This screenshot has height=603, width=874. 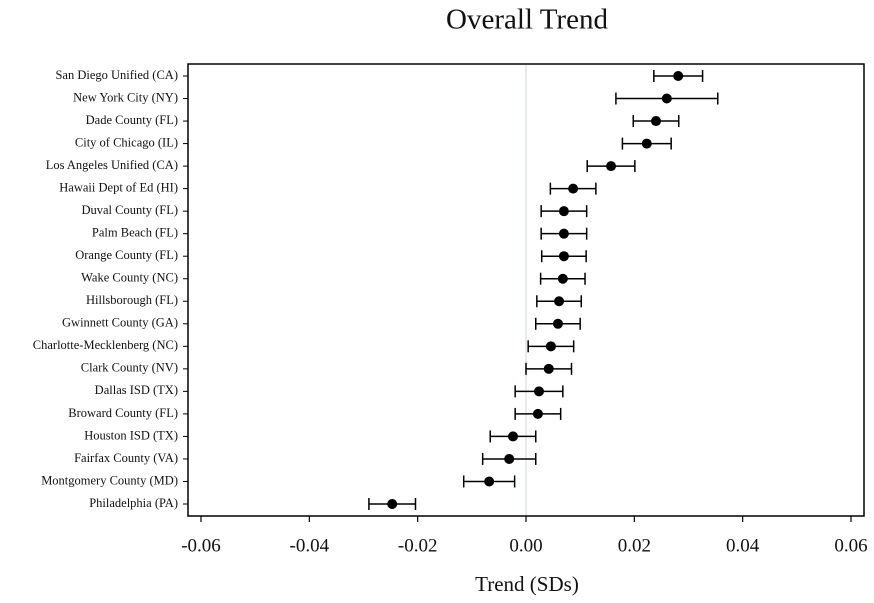 I want to click on y-tick-label: New York City (NY), so click(x=125, y=97).